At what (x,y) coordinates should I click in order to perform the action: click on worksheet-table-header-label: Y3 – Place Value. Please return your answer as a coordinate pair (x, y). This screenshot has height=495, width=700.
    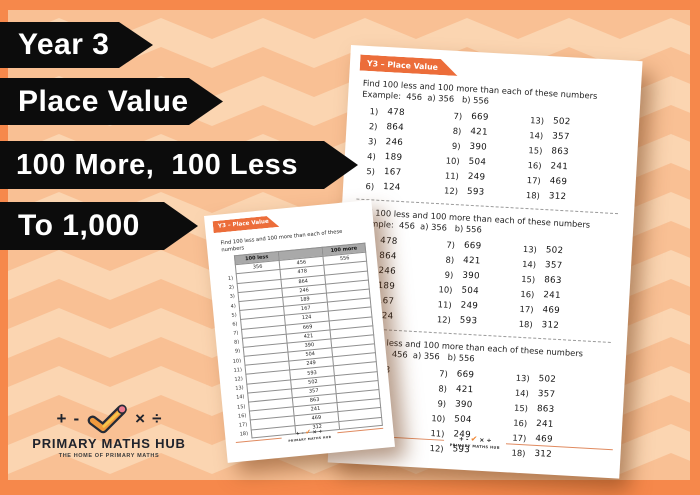
    Looking at the image, I should click on (243, 224).